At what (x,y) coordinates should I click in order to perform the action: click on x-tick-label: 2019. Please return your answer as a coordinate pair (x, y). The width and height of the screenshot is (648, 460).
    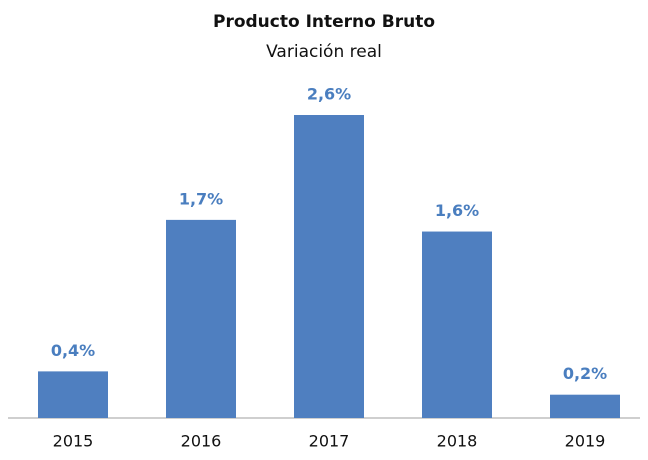
    Looking at the image, I should click on (585, 441).